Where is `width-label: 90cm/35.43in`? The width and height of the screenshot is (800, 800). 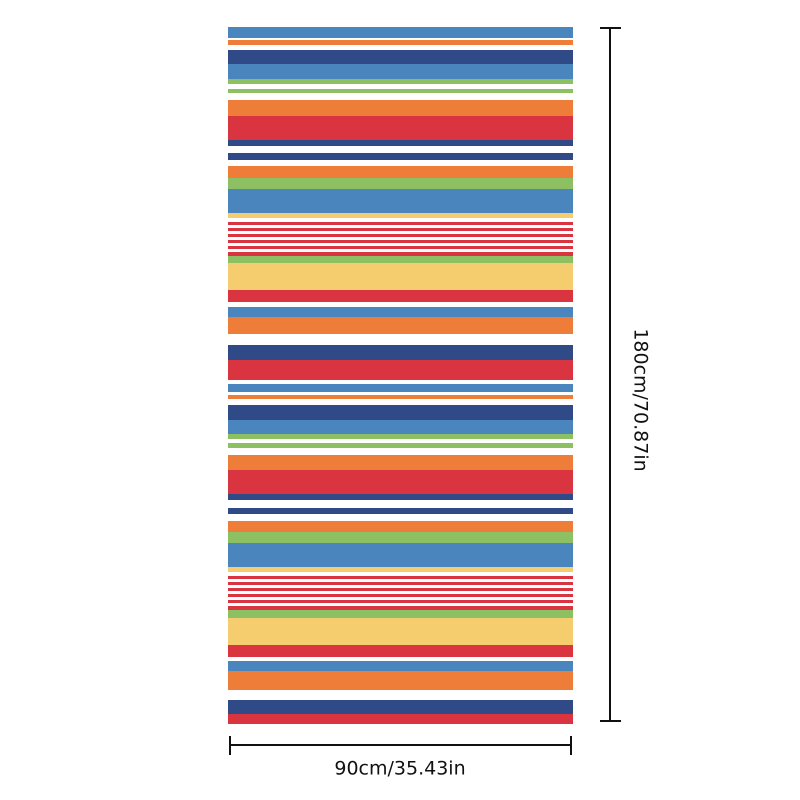 width-label: 90cm/35.43in is located at coordinates (399, 769).